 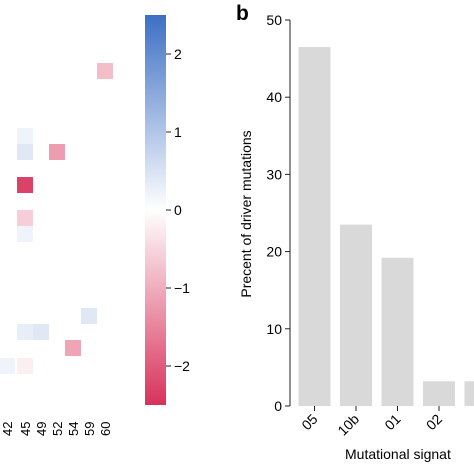 What do you see at coordinates (278, 213) in the screenshot?
I see `y-axis-ticks: 0 10 20 30 40 50` at bounding box center [278, 213].